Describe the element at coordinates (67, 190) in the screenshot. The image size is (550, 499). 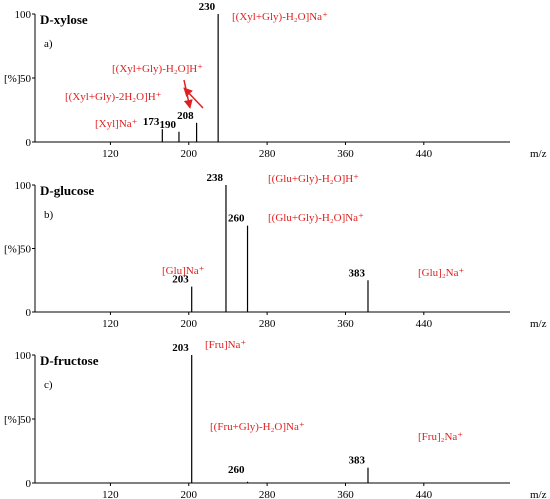
I see `panel-title: D-glucose` at that location.